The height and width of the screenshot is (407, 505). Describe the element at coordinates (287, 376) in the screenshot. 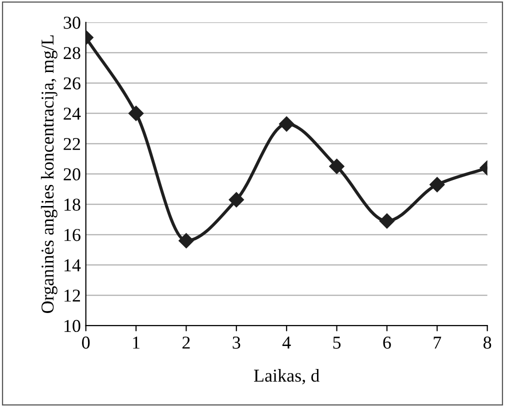

I see `x-axis-title: Laikas, d` at that location.